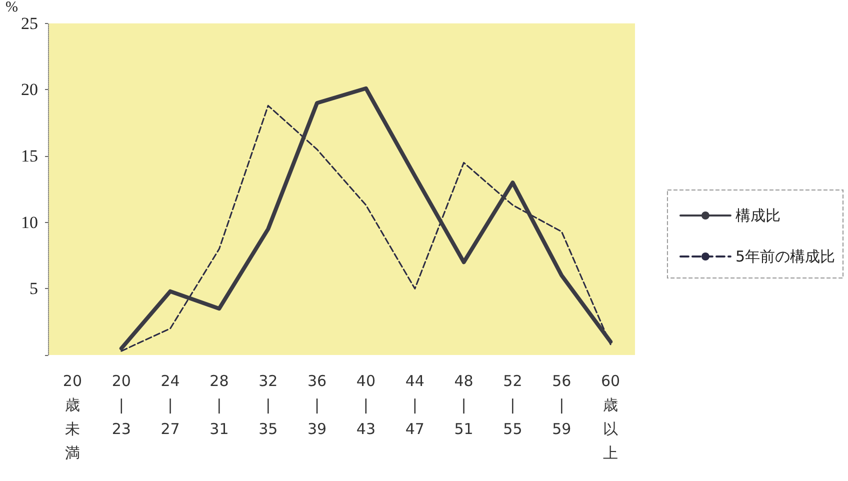  Describe the element at coordinates (12, 8) in the screenshot. I see `y-axis-title: %` at that location.